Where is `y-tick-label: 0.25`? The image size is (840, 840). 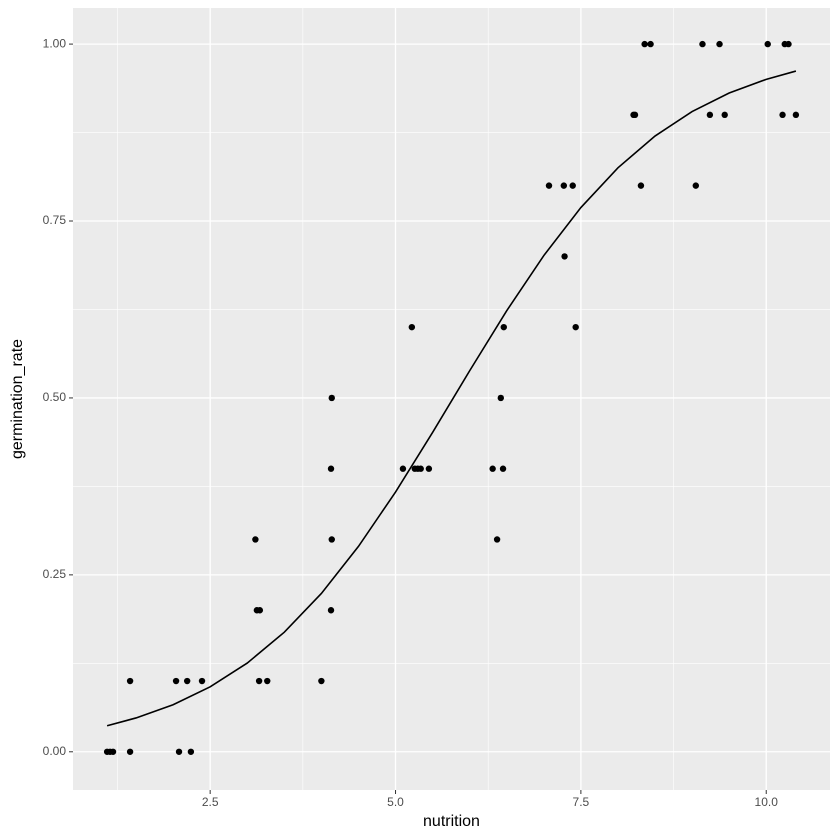
y-tick-label: 0.25 is located at coordinates (55, 574).